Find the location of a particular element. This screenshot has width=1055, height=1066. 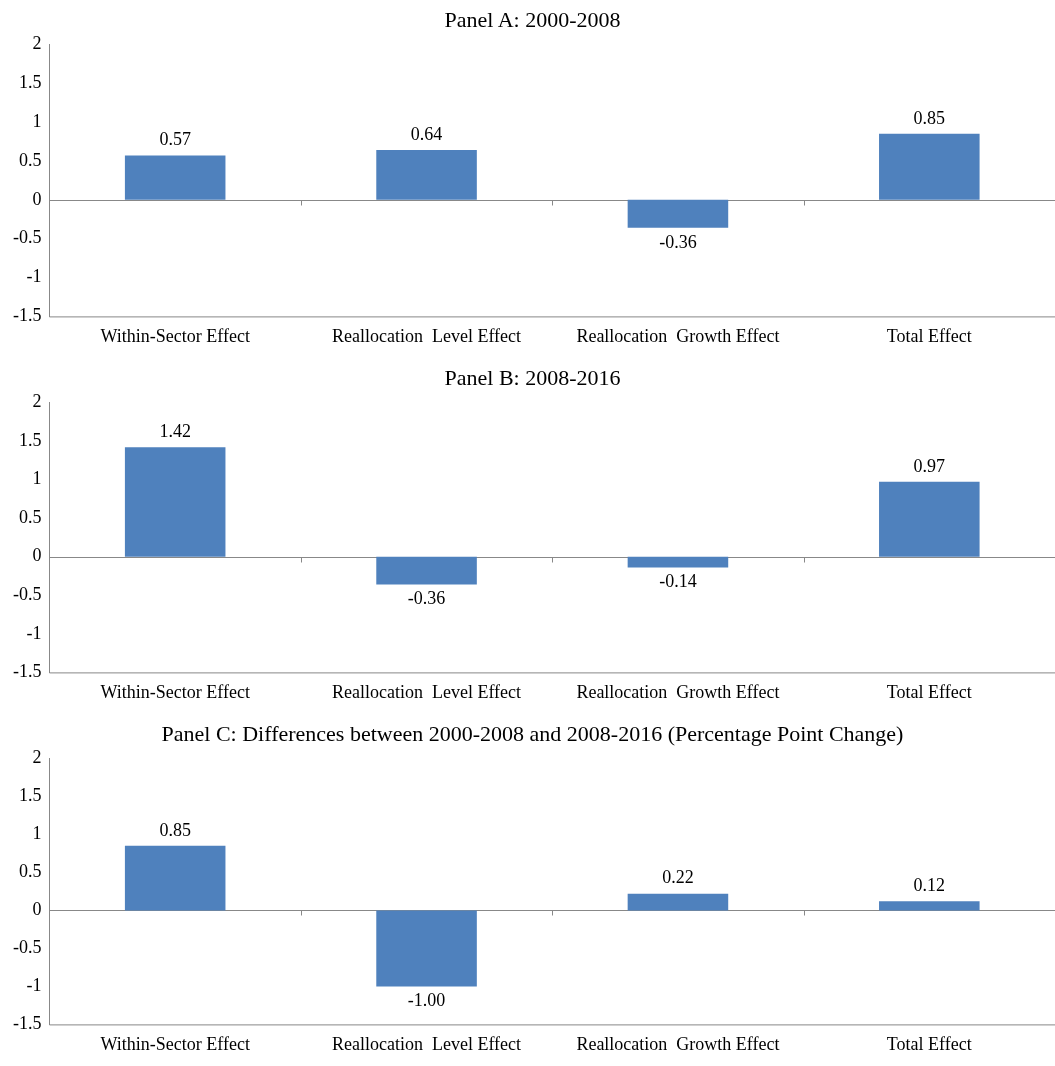

chart-title: Panel A: 2000-2008 is located at coordinates (532, 19).